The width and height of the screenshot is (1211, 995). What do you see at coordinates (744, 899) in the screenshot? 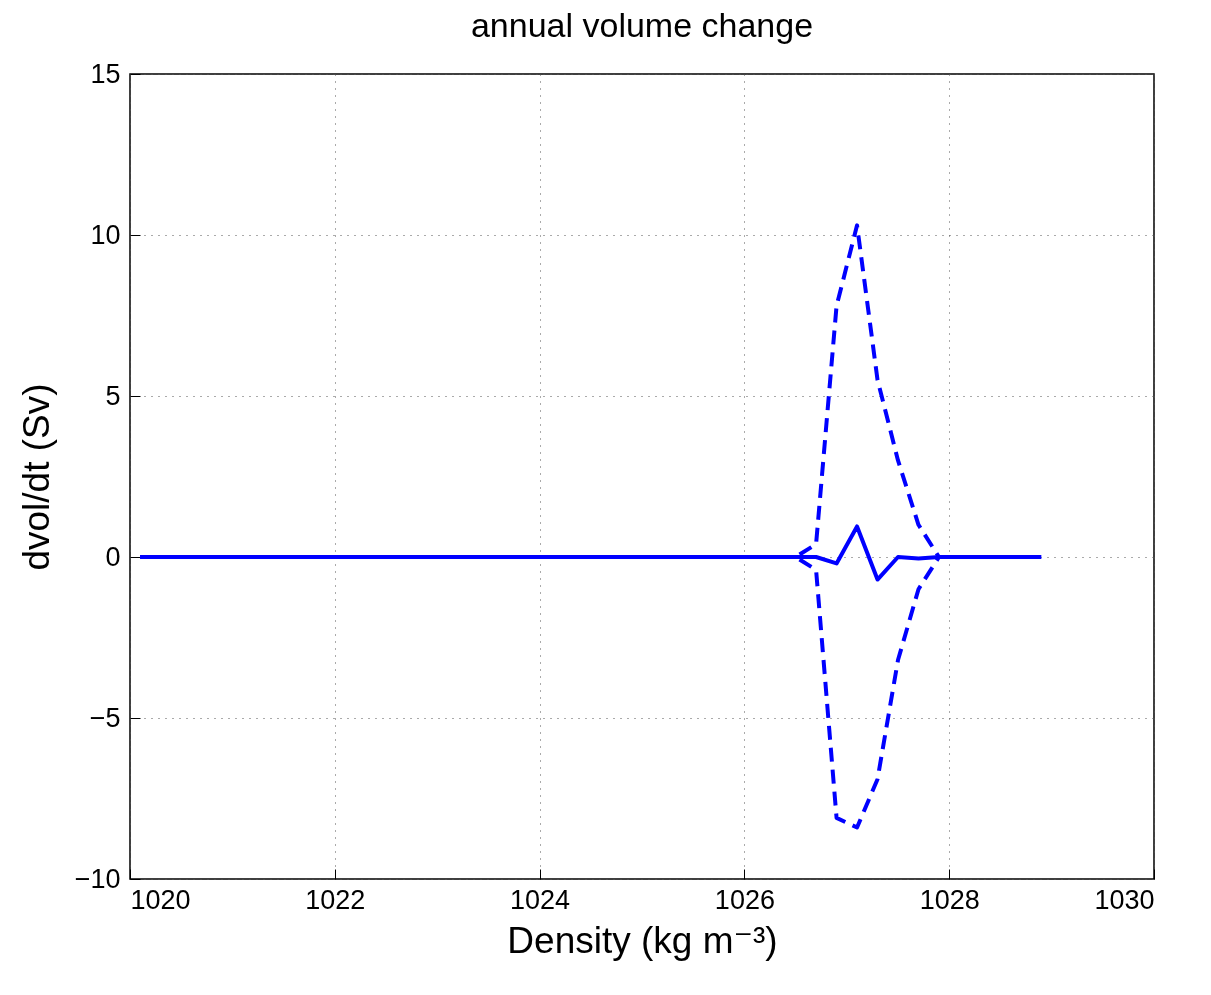
I see `x-tick-label: 1026` at bounding box center [744, 899].